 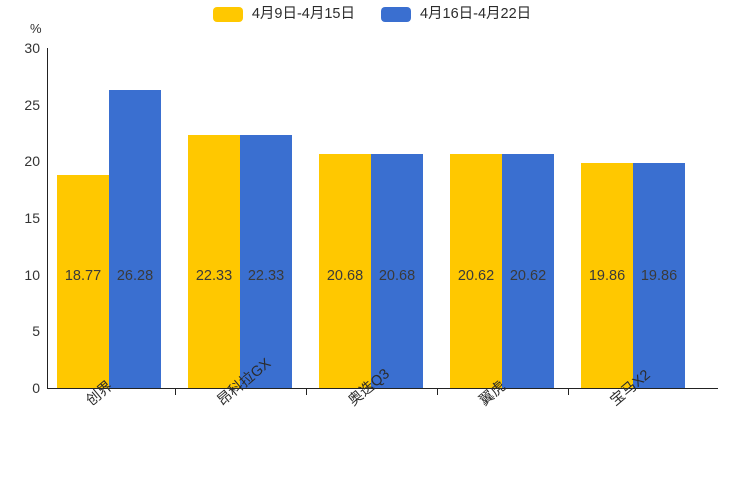 I want to click on bar-group: 19.86 19.86, so click(x=633, y=218).